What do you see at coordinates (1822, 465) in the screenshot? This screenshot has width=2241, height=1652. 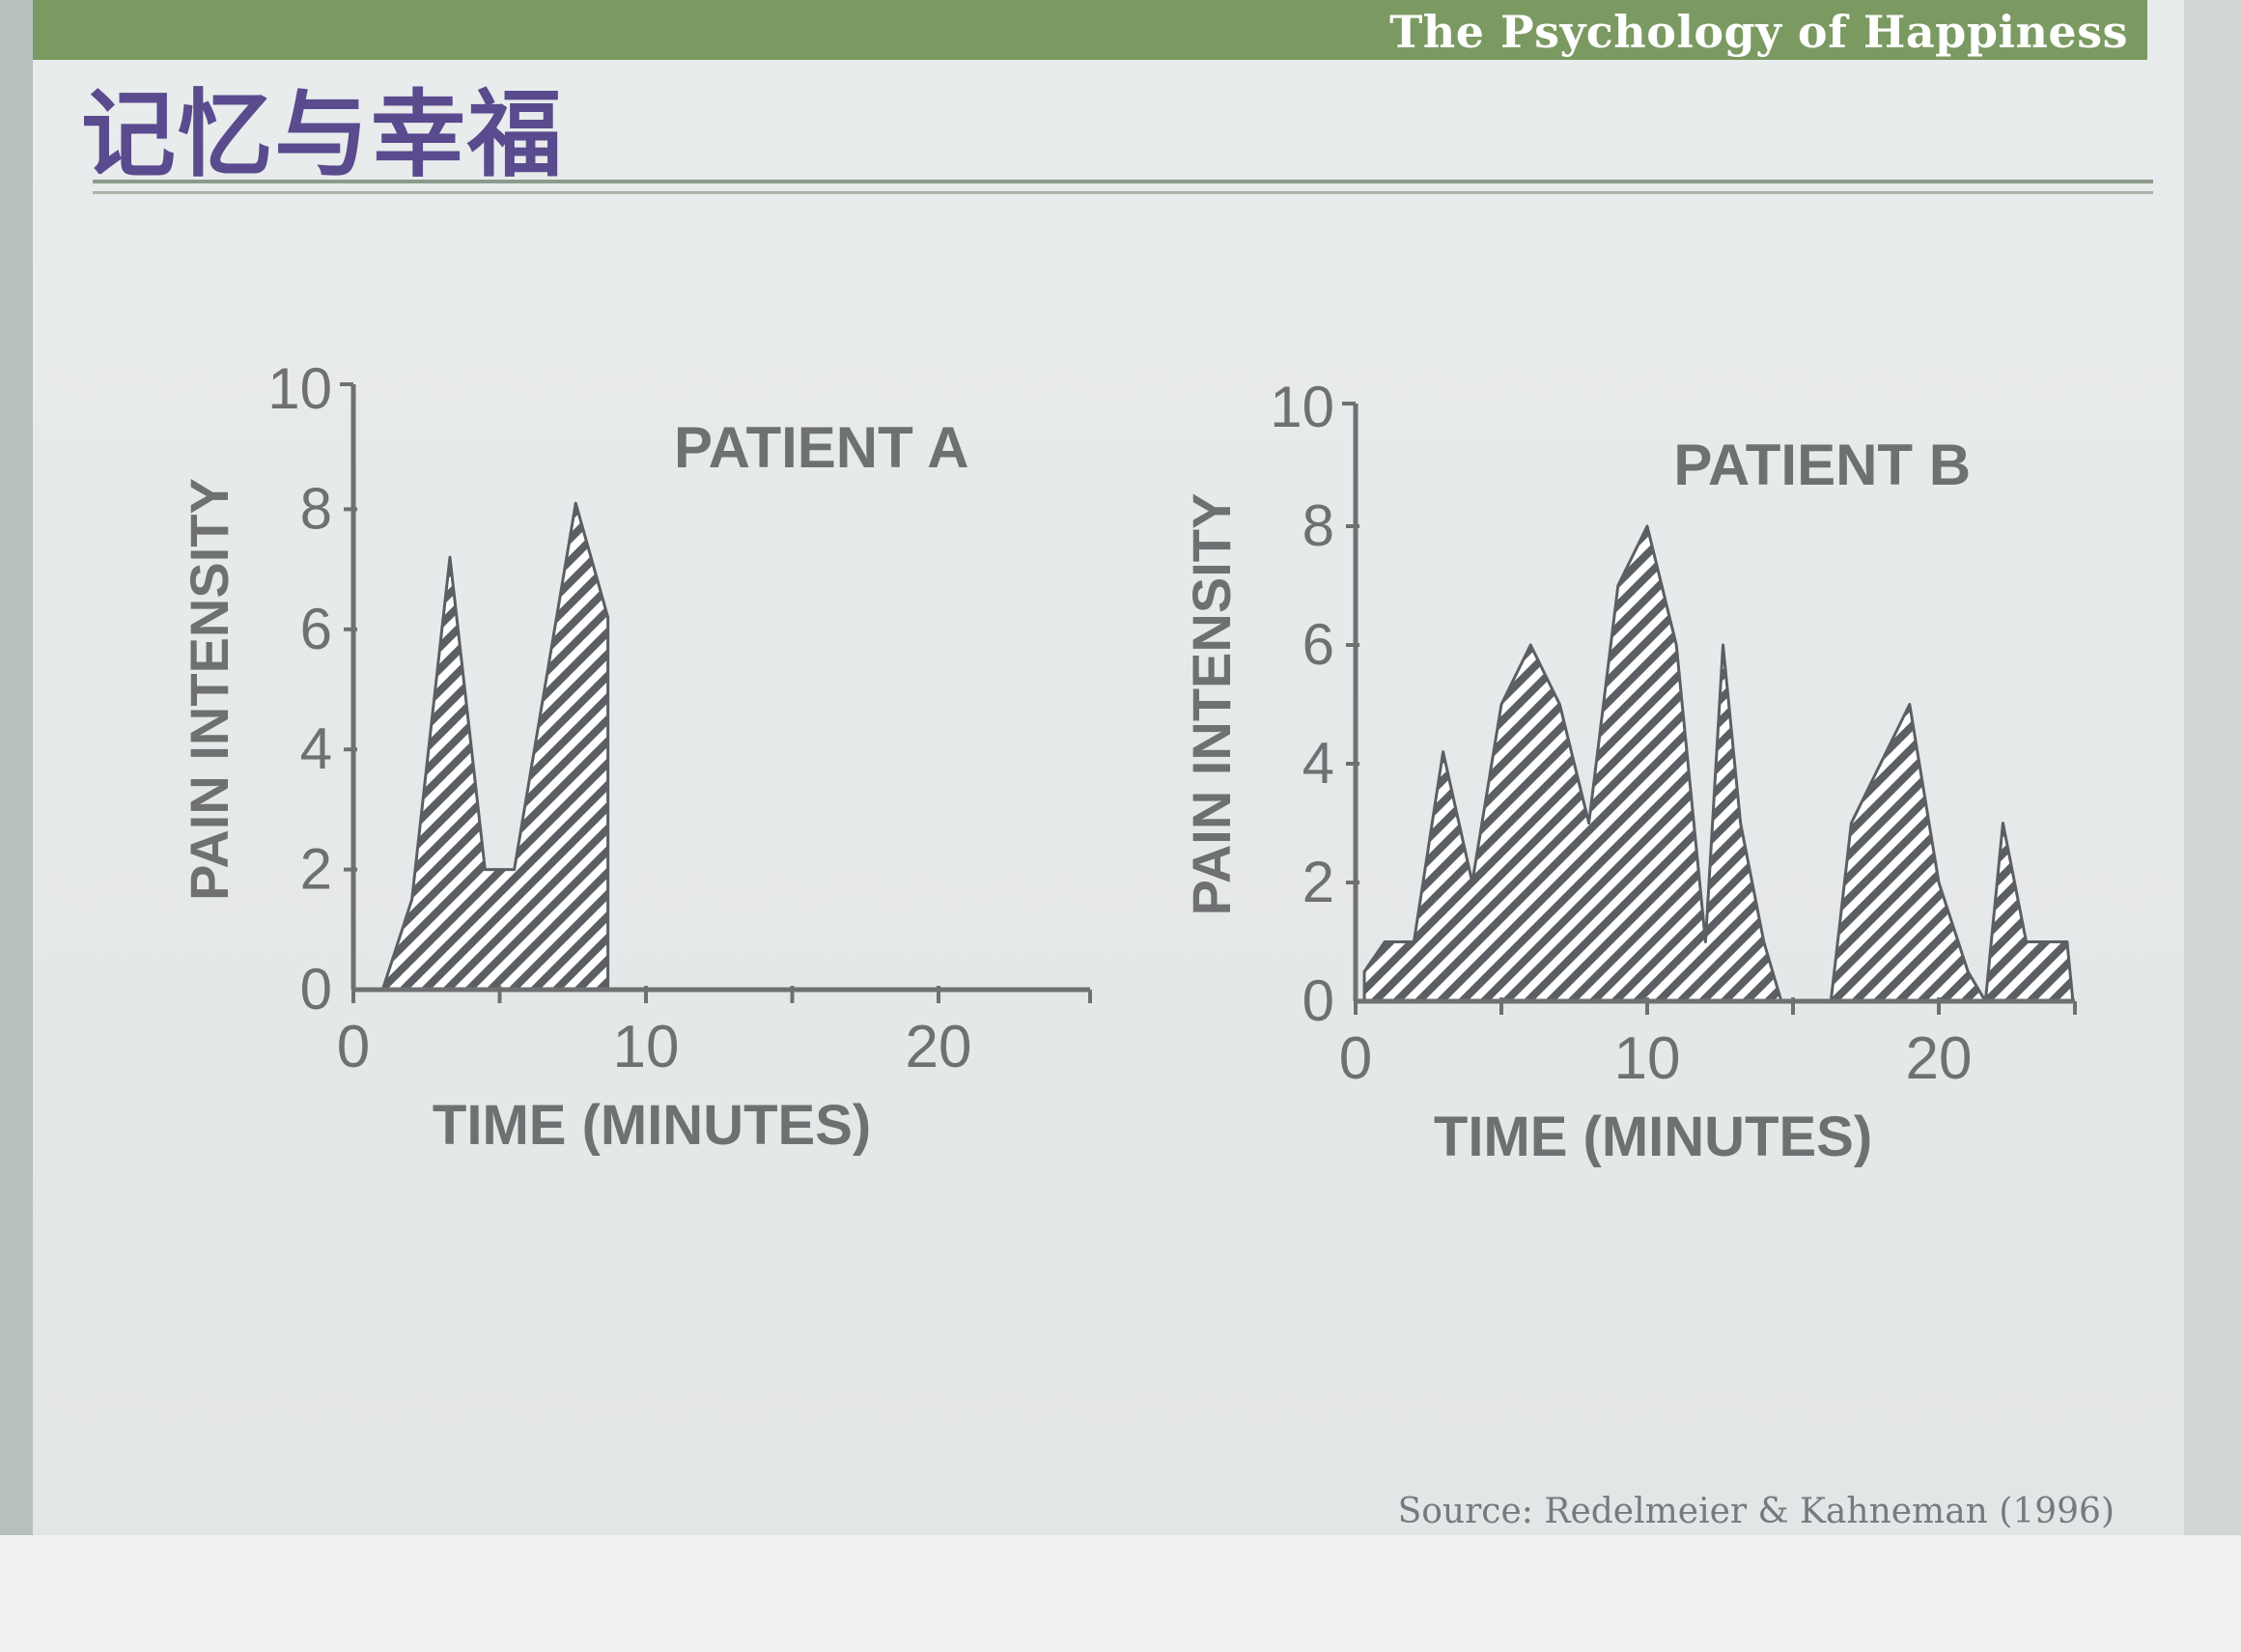 I see `chart-title: PATIENT B` at bounding box center [1822, 465].